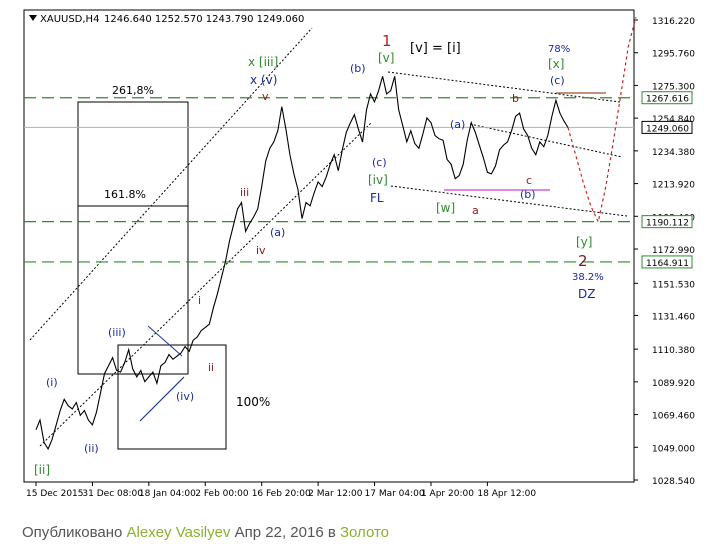 This screenshot has height=554, width=724. I want to click on wave-i-roman-label: i, so click(199, 300).